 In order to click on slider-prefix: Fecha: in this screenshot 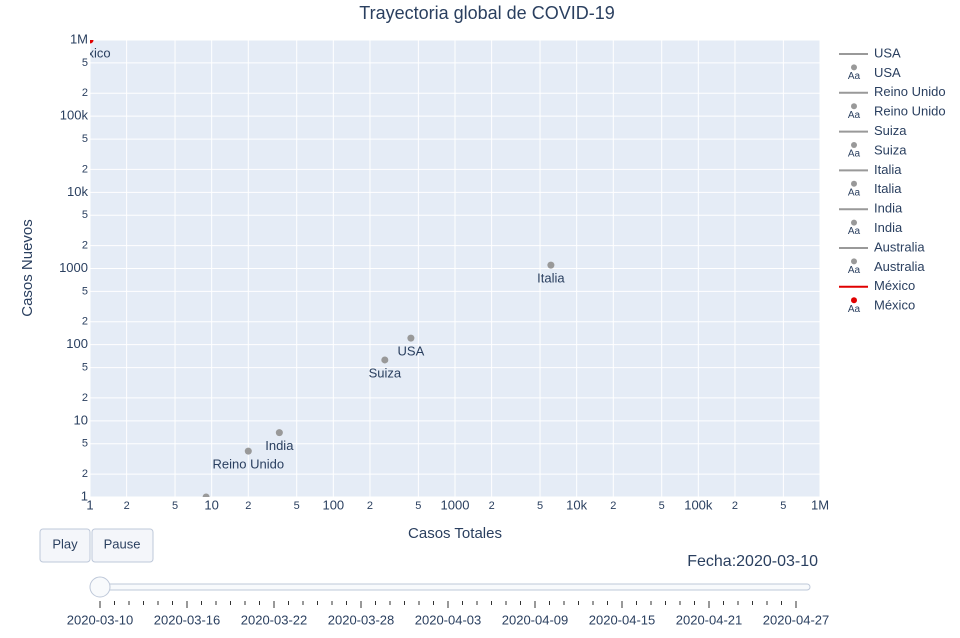, I will do `click(711, 561)`.